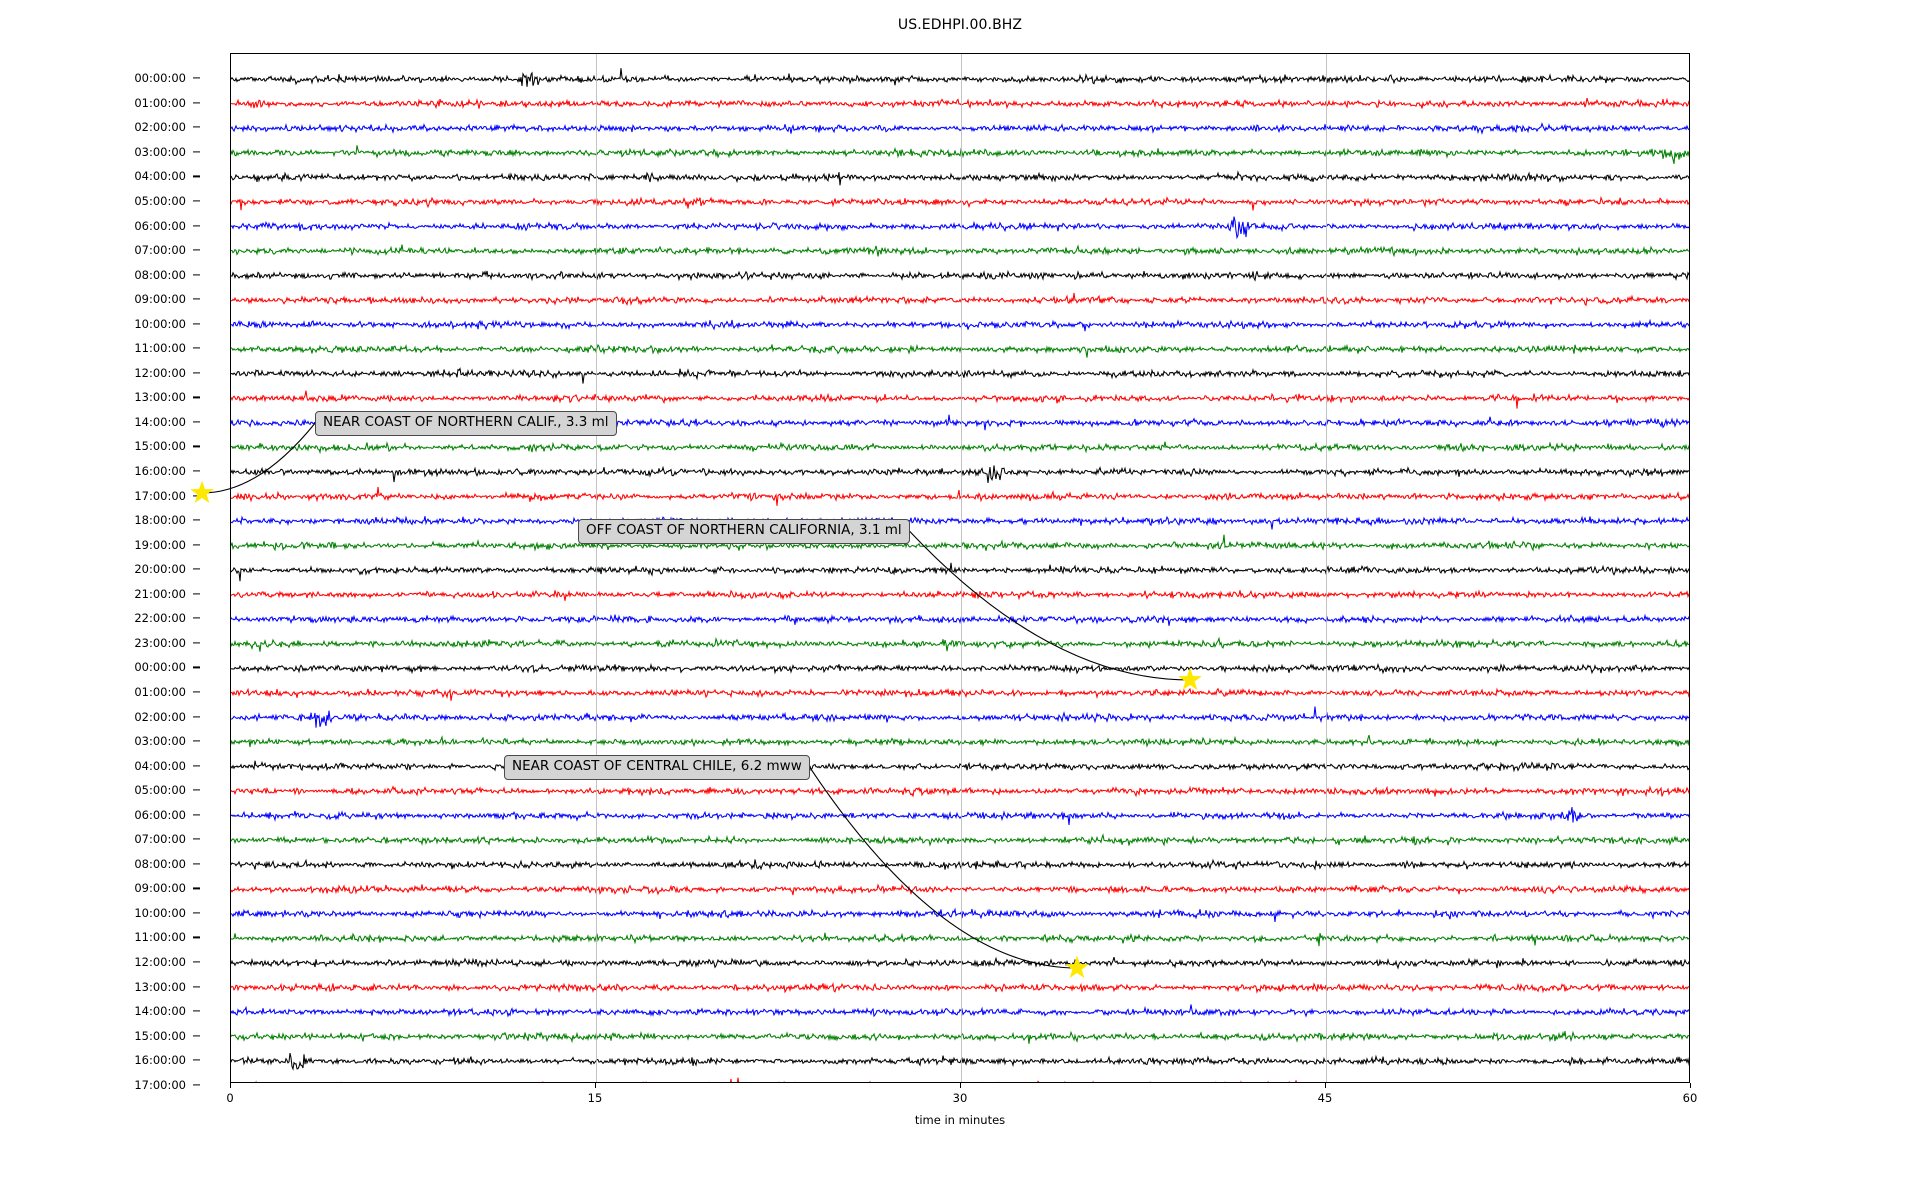  Describe the element at coordinates (960, 1098) in the screenshot. I see `x-tick-label: 30` at that location.